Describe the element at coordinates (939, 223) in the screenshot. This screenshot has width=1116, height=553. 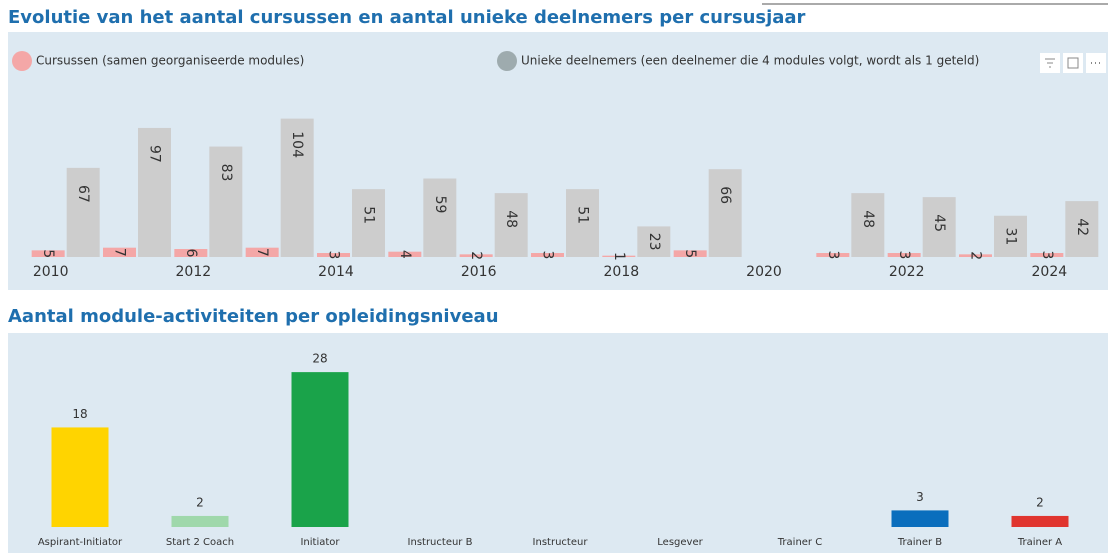
I see `data-label: 45` at that location.